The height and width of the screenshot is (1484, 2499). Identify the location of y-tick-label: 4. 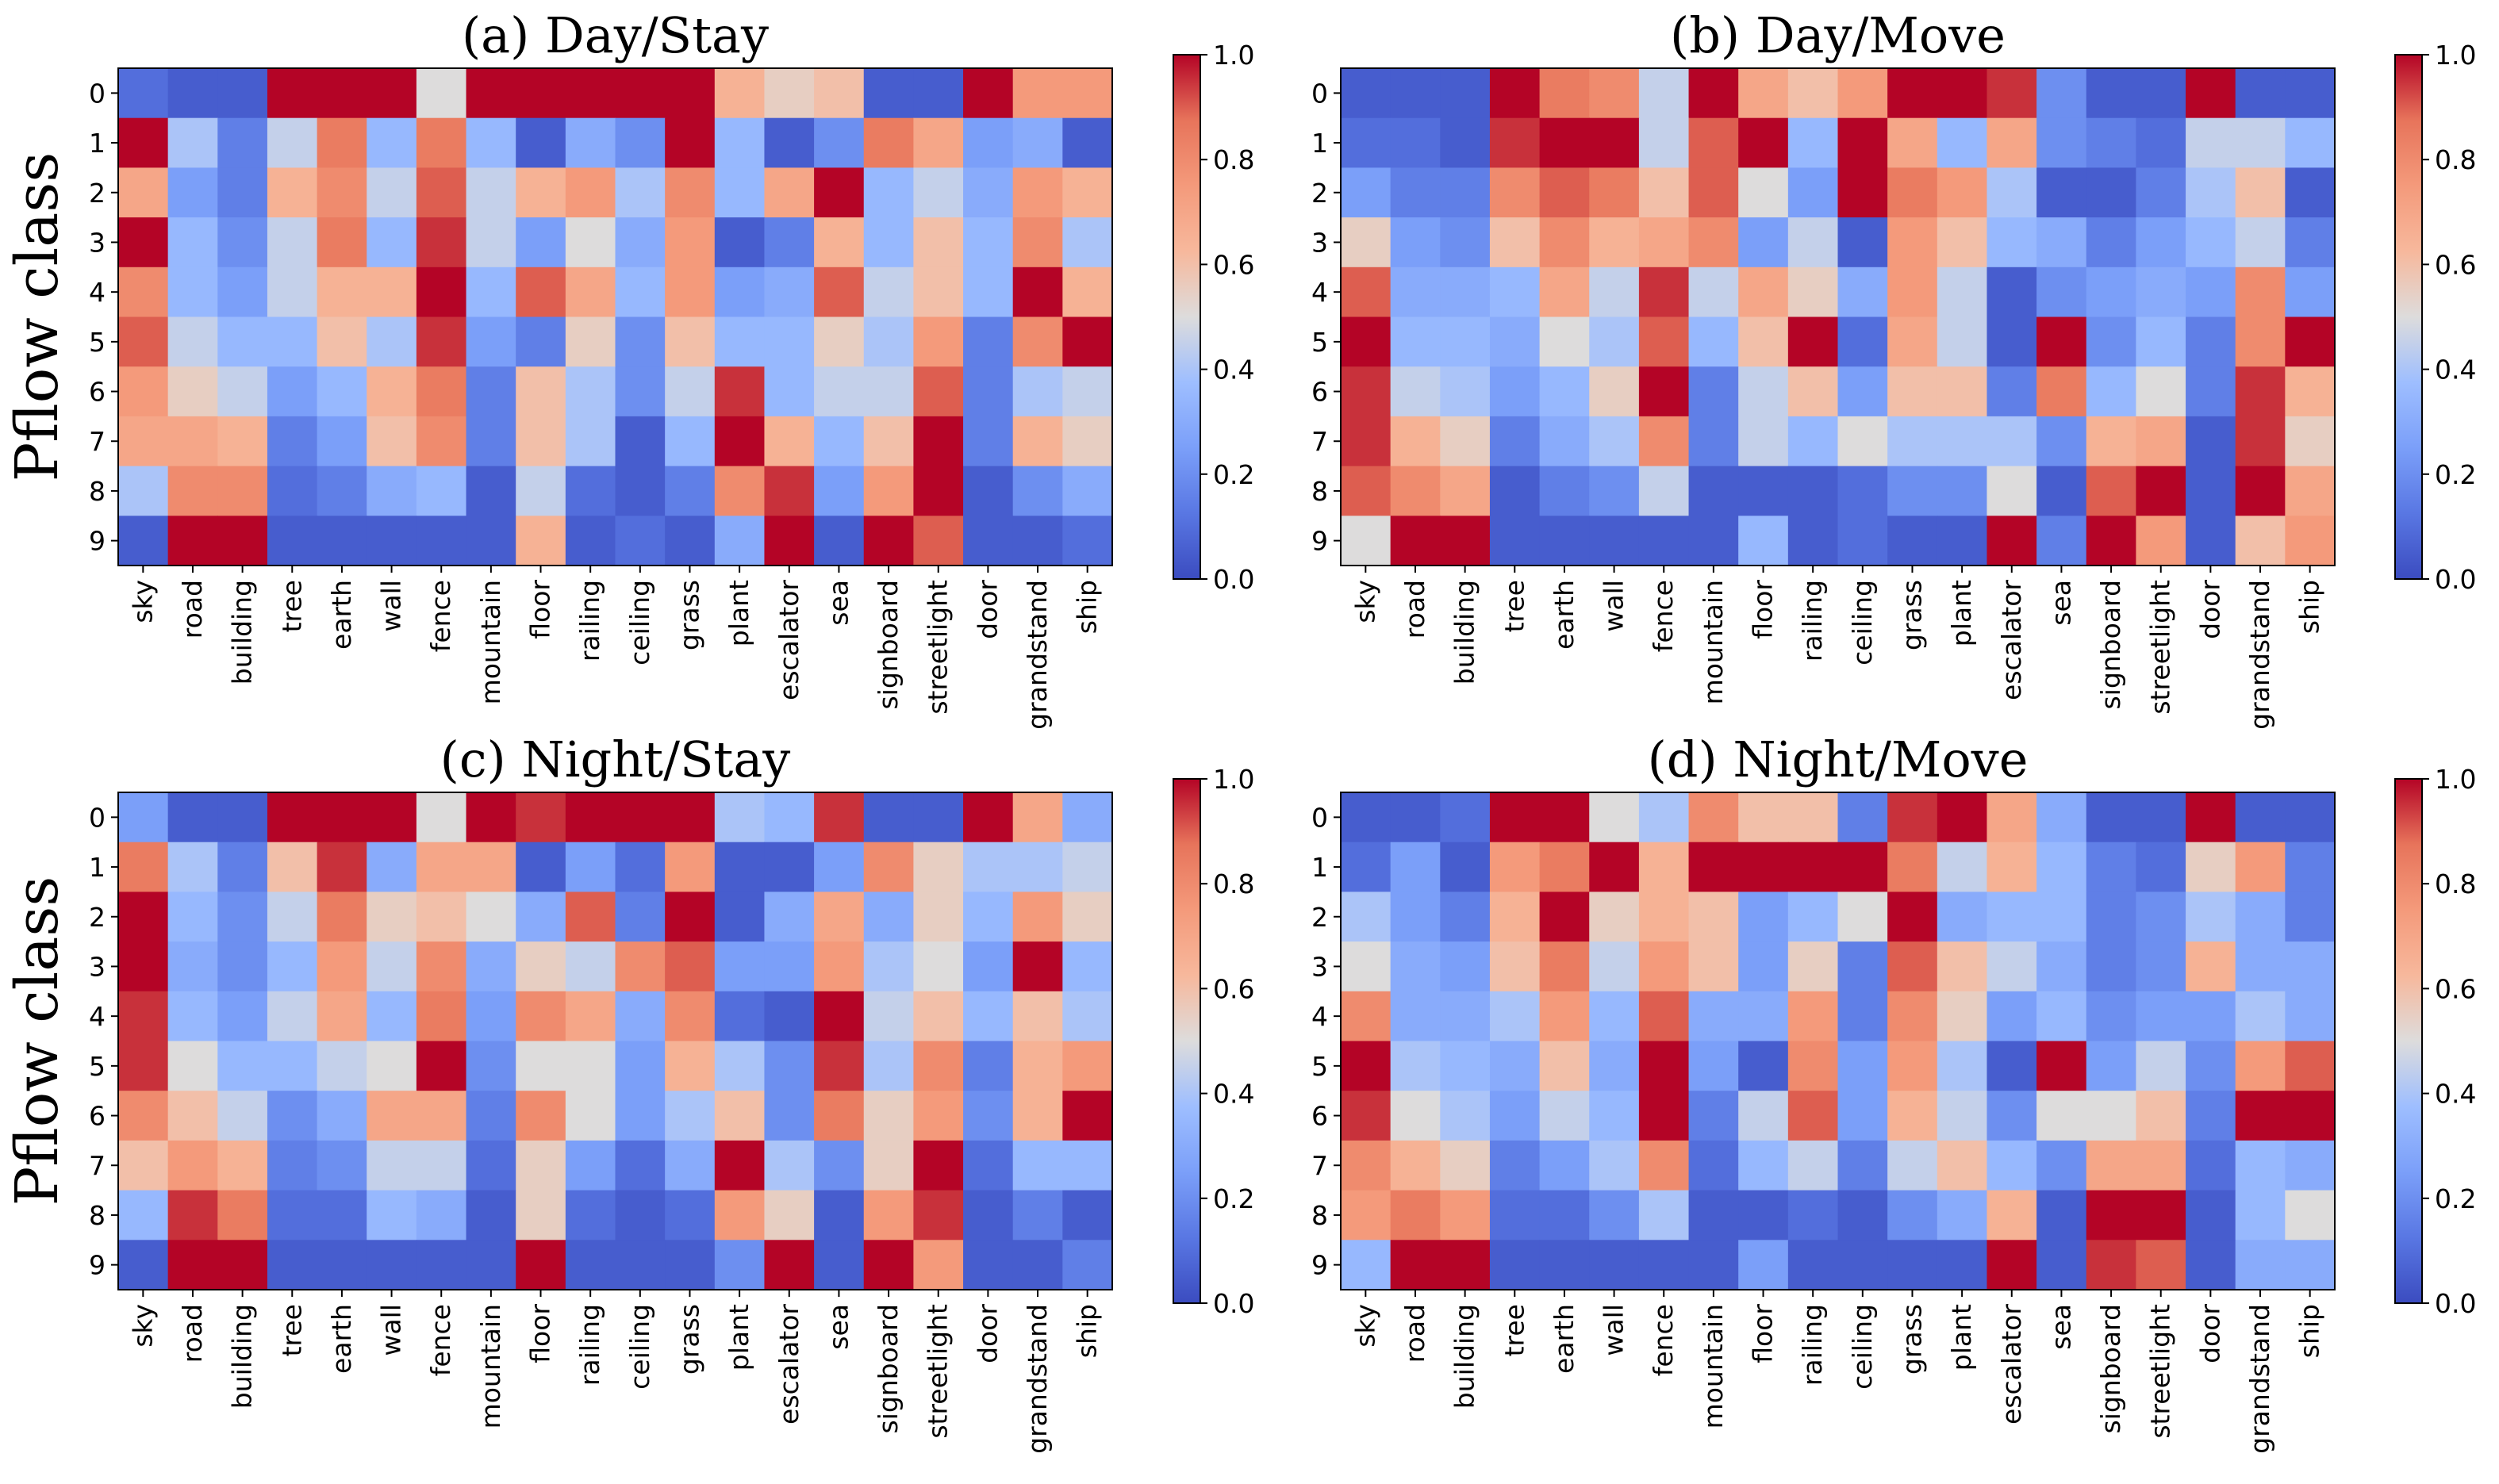
(1319, 292).